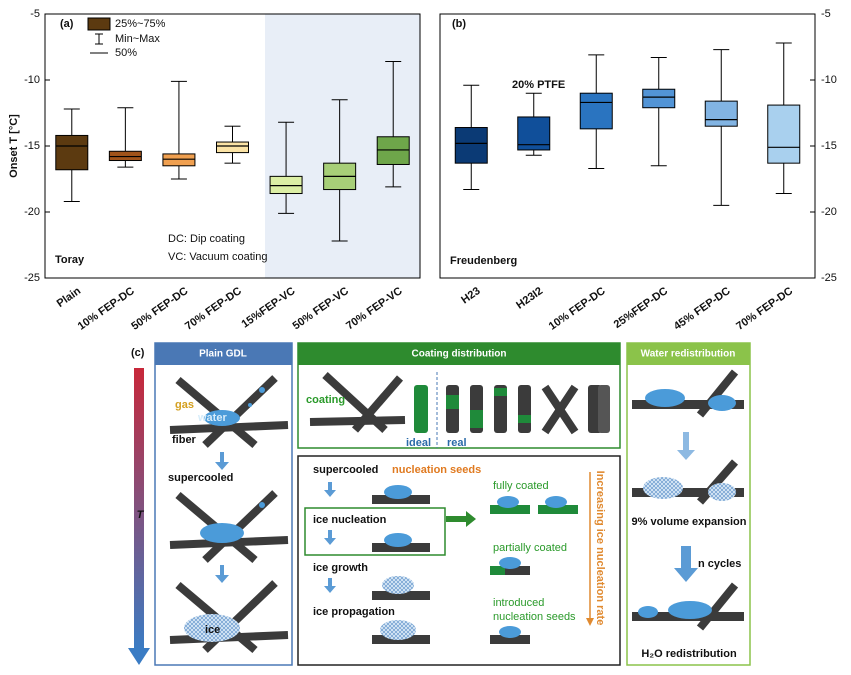 The image size is (851, 675). What do you see at coordinates (217, 257) in the screenshot?
I see `note: VC: Vacuum coating` at bounding box center [217, 257].